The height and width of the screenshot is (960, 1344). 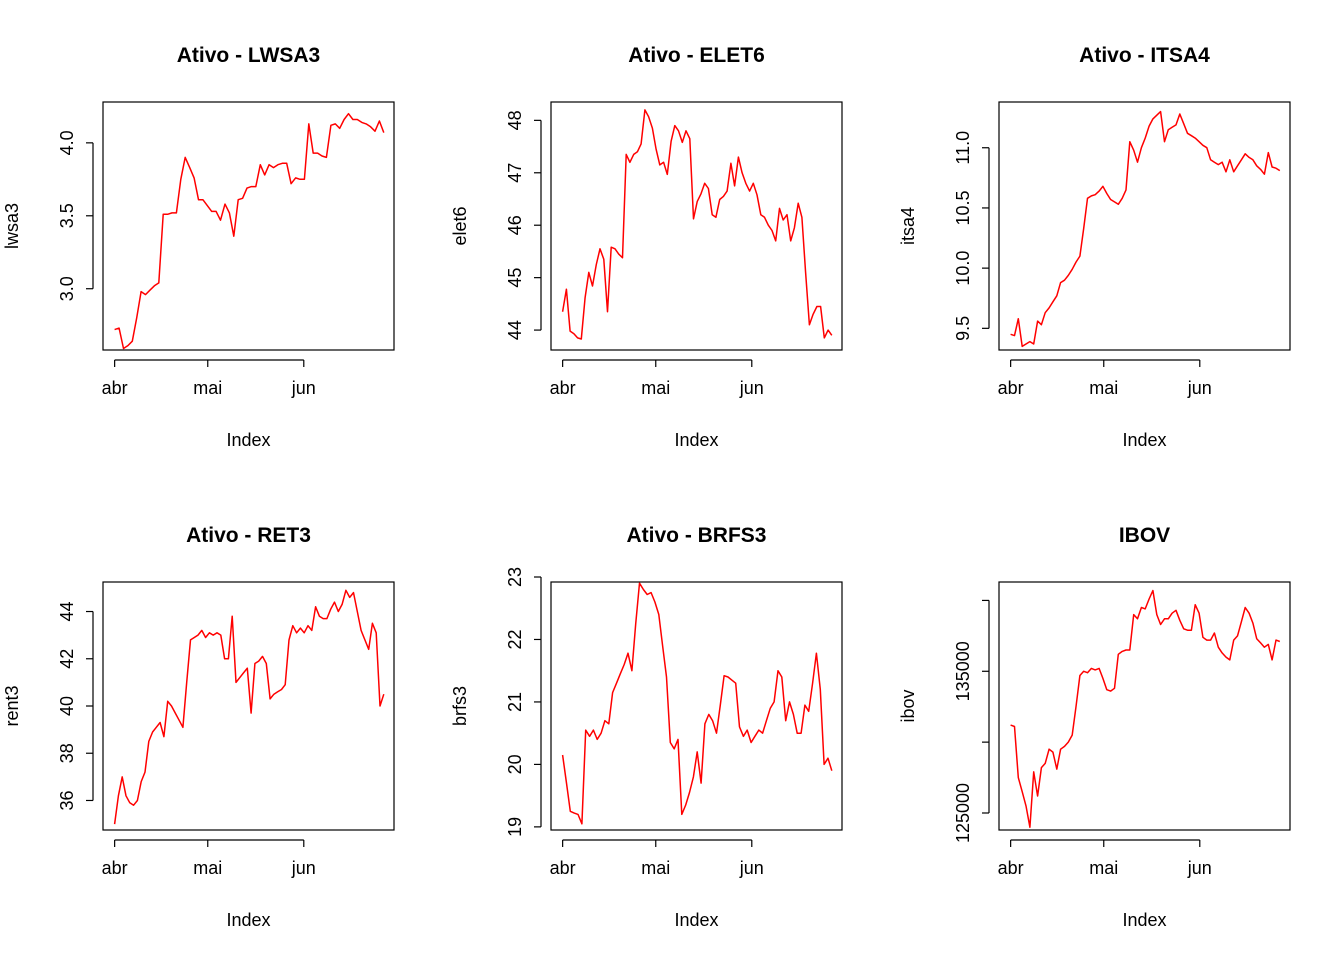 What do you see at coordinates (515, 827) in the screenshot?
I see `y-tick-label: 19` at bounding box center [515, 827].